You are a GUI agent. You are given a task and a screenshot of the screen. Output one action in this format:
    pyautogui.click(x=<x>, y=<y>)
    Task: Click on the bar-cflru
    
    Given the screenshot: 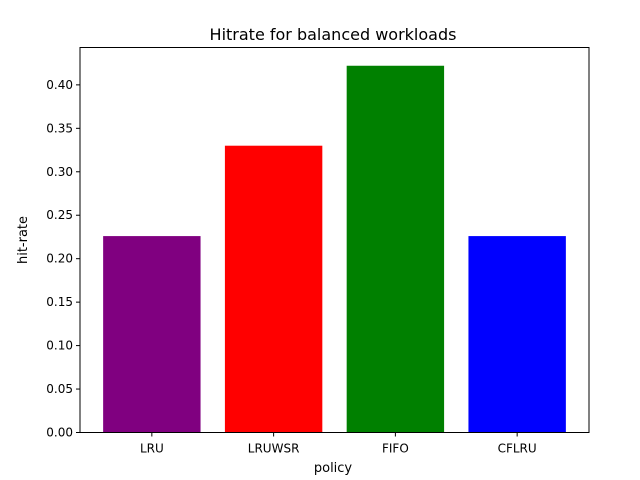 What is the action you would take?
    pyautogui.click(x=517, y=334)
    